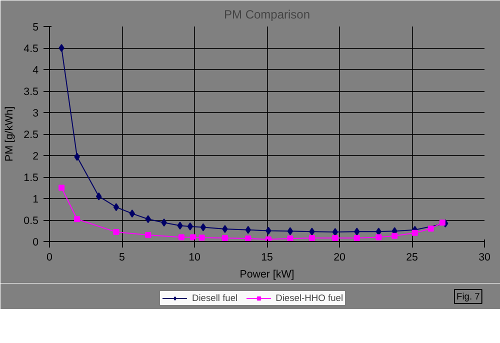 The height and width of the screenshot is (343, 500). Describe the element at coordinates (267, 258) in the screenshot. I see `x-tick-label: 15` at that location.